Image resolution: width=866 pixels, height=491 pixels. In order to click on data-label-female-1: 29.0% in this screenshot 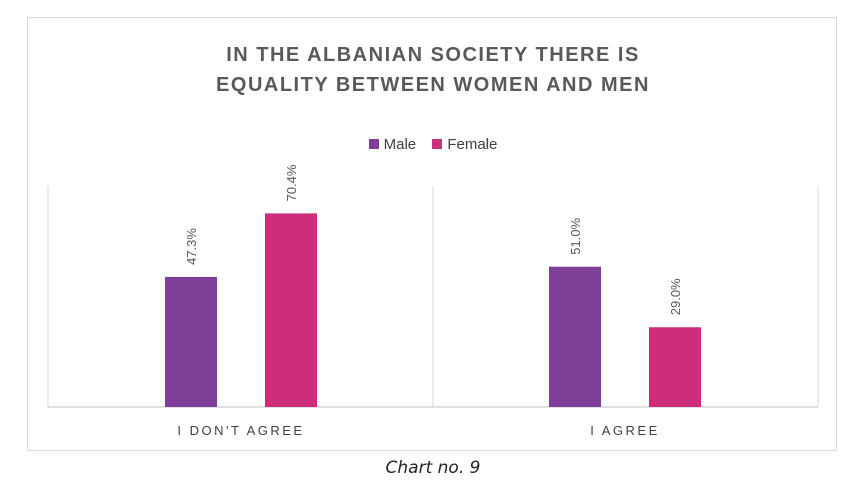, I will do `click(675, 296)`.